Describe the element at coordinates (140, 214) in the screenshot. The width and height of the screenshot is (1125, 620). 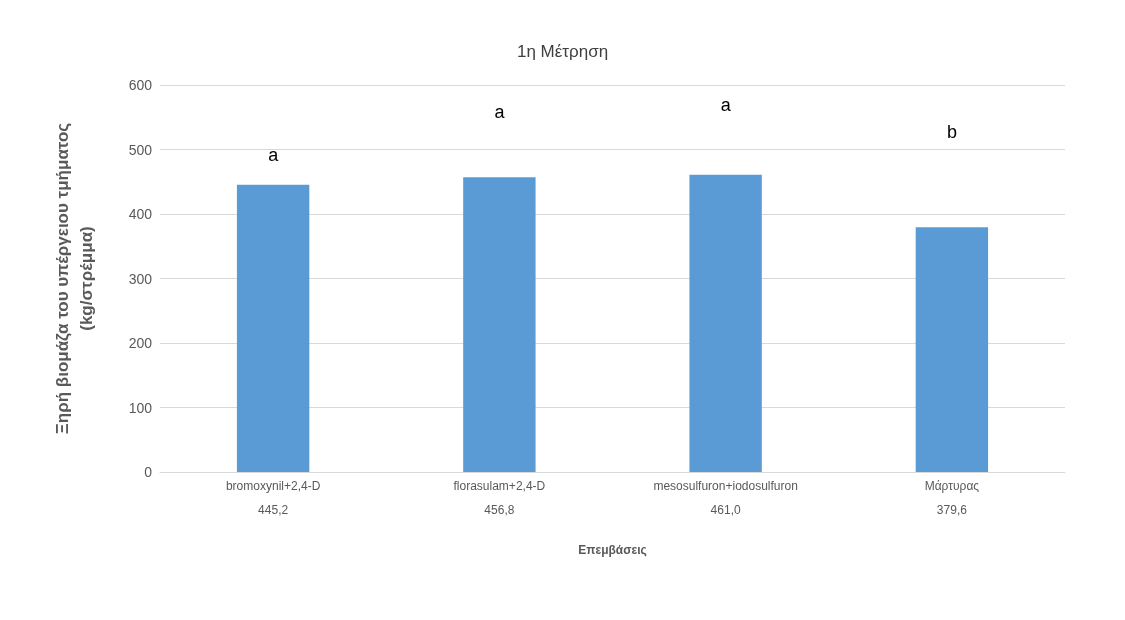
I see `y-tick-label: 400` at that location.